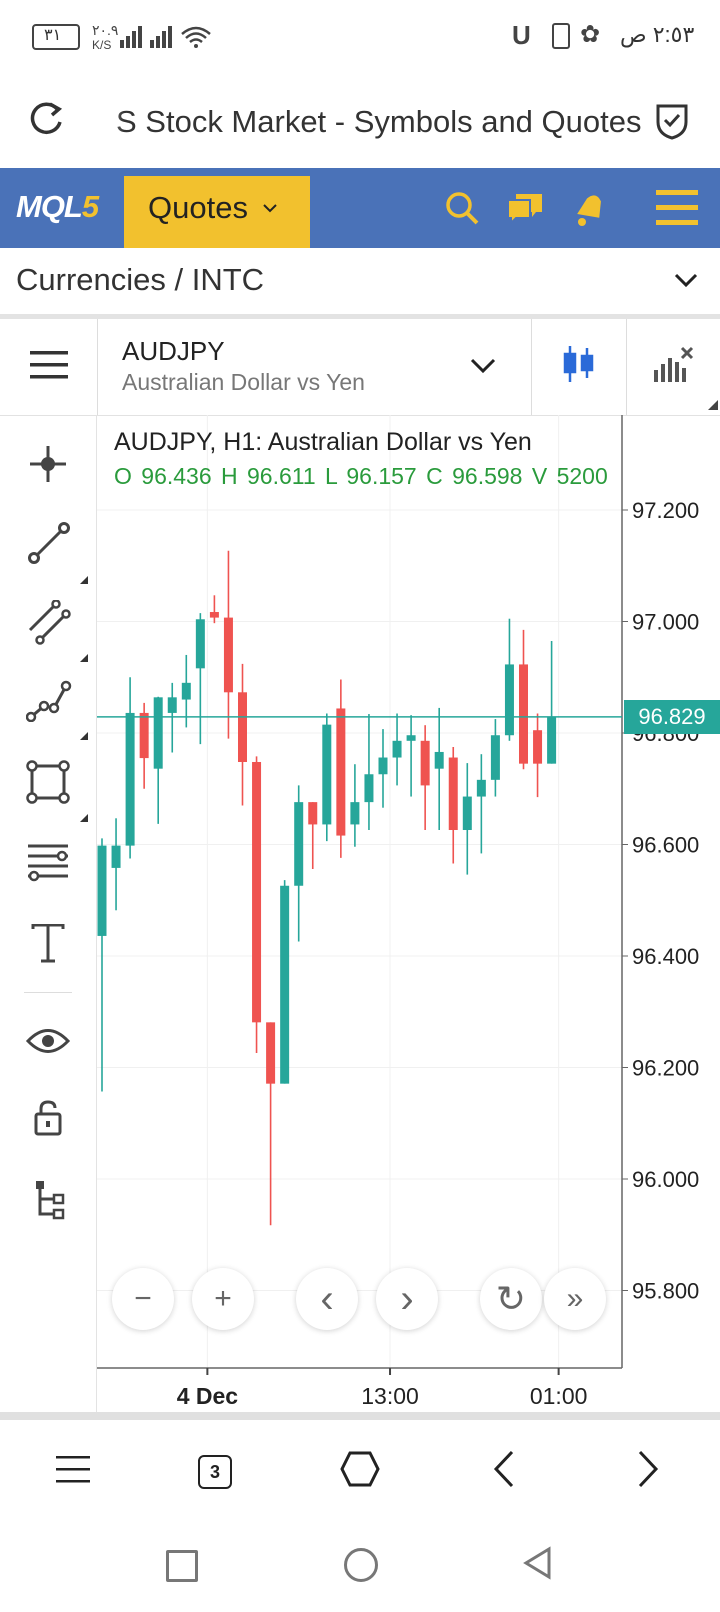 The image size is (720, 1612). What do you see at coordinates (521, 35) in the screenshot?
I see `u-icon: U` at bounding box center [521, 35].